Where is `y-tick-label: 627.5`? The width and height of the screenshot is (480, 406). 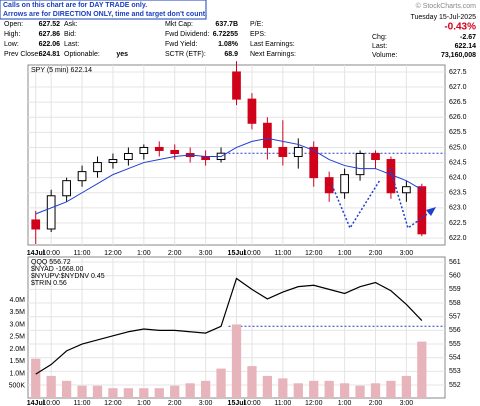 y-tick-label: 627.5 is located at coordinates (458, 72).